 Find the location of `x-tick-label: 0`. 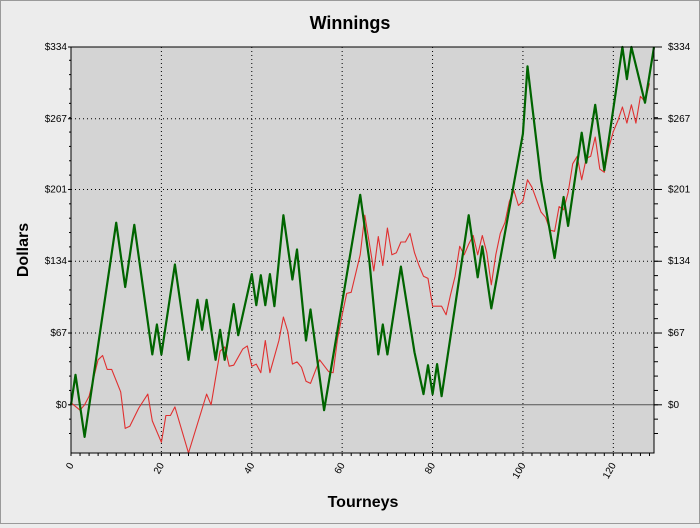

x-tick-label: 0 is located at coordinates (70, 466).